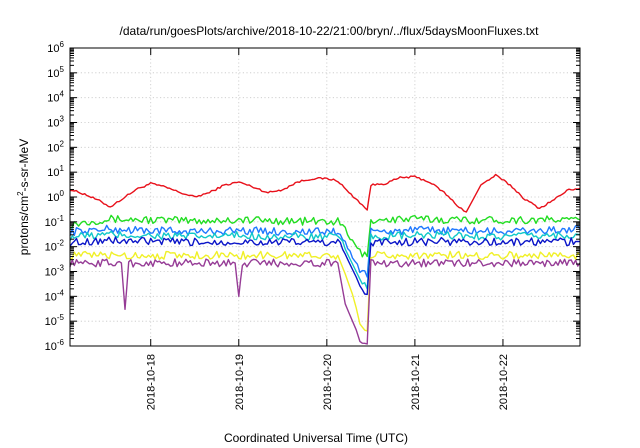 This screenshot has width=640, height=448. I want to click on y-tick-label: 10⁻⁴, so click(55, 295).